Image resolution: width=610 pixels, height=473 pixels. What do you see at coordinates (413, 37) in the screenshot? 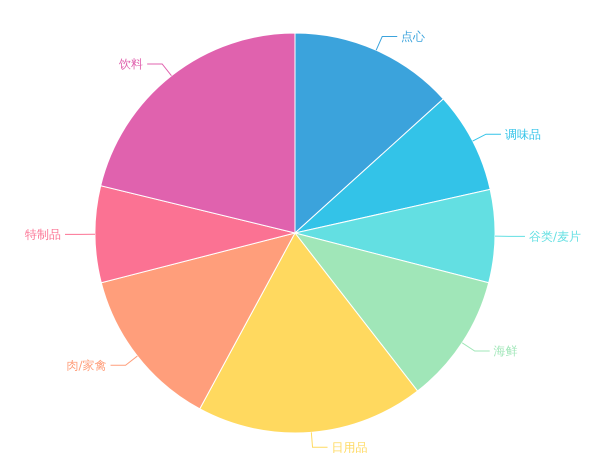
I see `slice-label: 点心` at bounding box center [413, 37].